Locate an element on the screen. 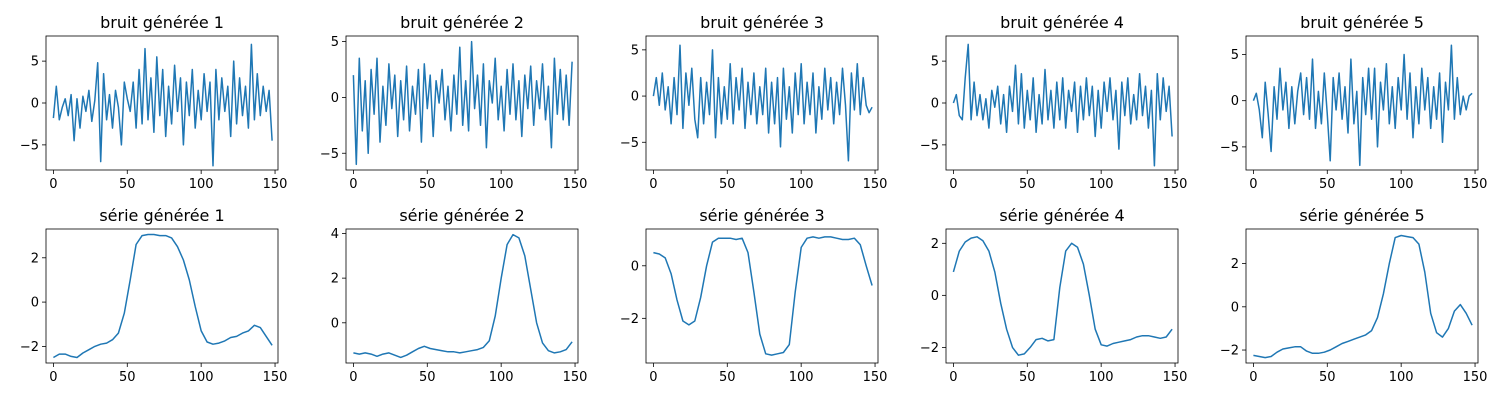  subplot-2: bruit générée 2 0 50 100 150 −5 0 5 is located at coordinates (454, 102).